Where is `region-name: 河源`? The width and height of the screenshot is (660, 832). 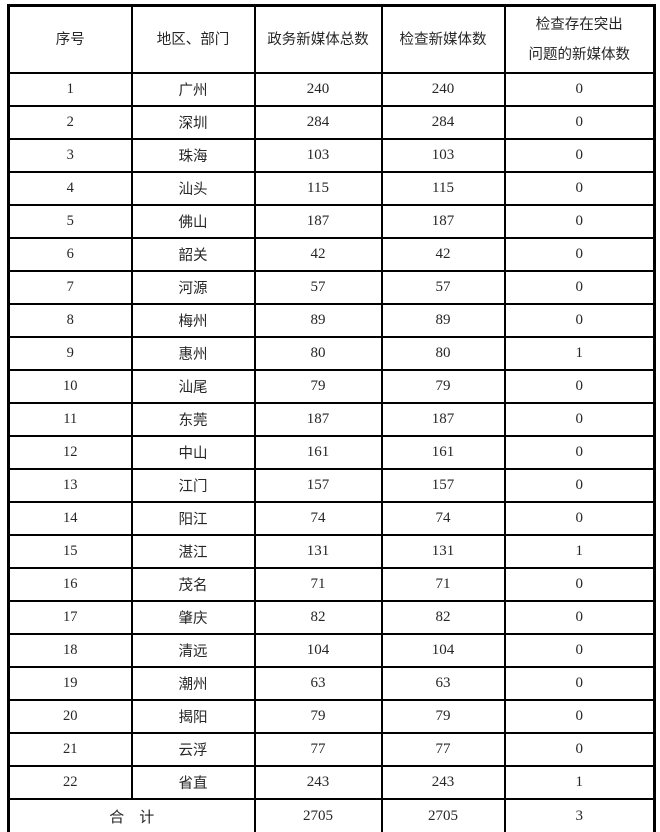
region-name: 河源 is located at coordinates (193, 287).